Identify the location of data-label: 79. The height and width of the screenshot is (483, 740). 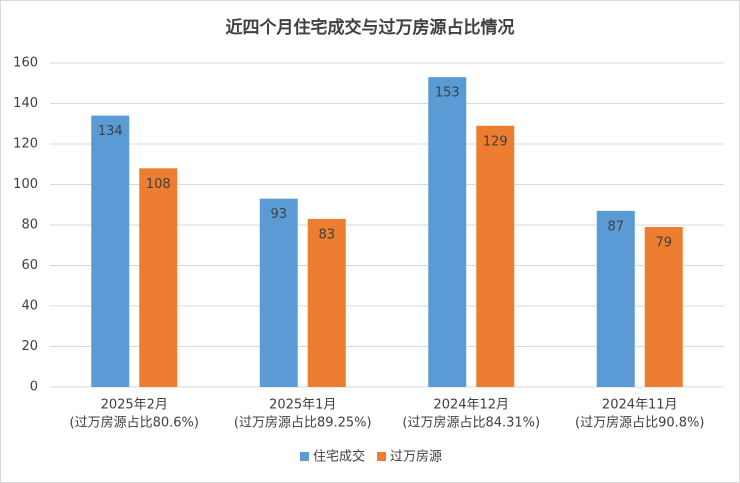
(663, 243).